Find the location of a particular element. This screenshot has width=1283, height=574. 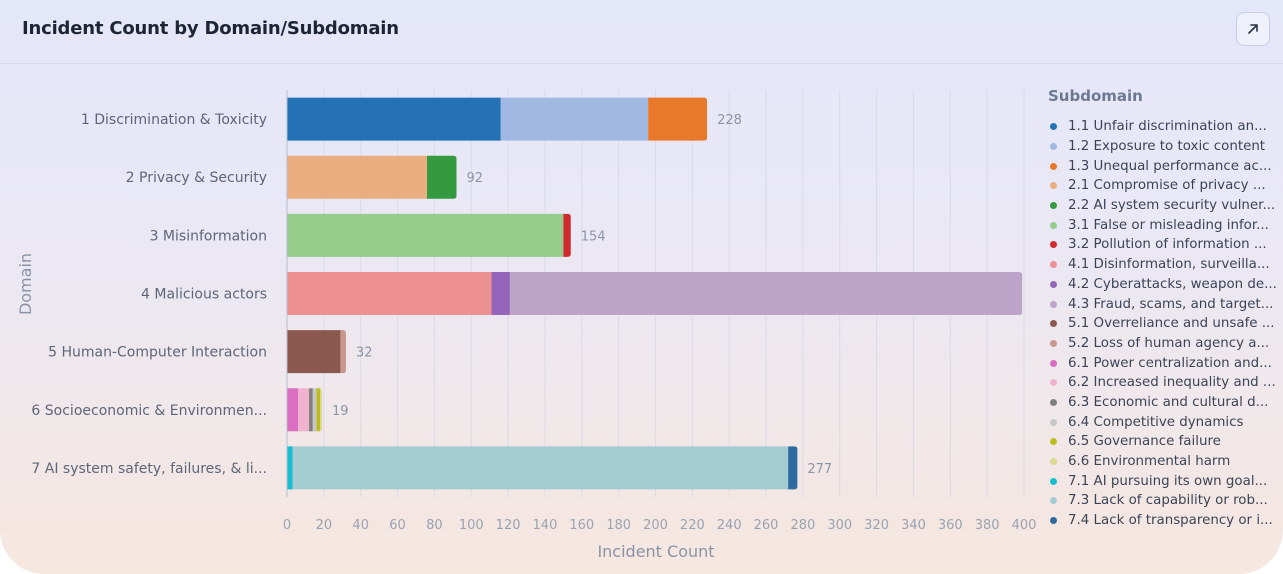

legend-item: 1.2 Exposure to toxic content is located at coordinates (1166, 147).